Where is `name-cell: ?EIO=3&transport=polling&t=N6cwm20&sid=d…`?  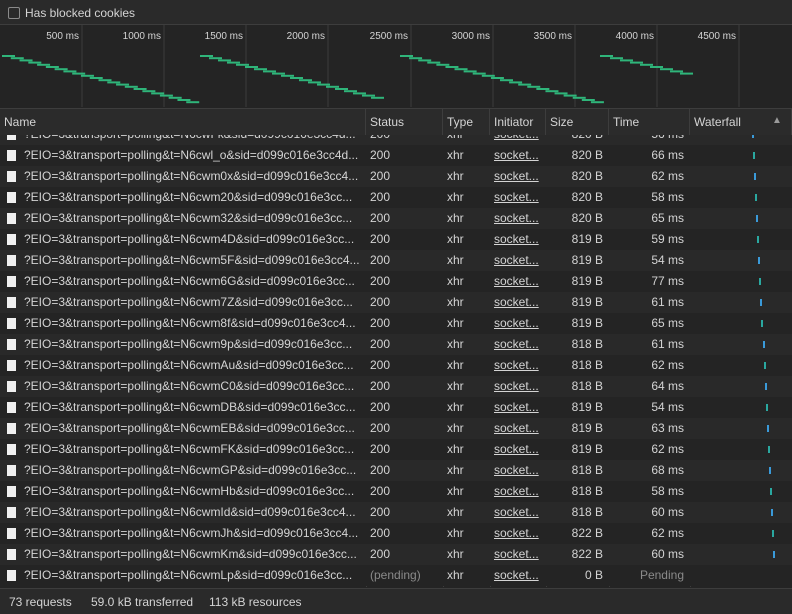
name-cell: ?EIO=3&transport=polling&t=N6cwm20&sid=d… is located at coordinates (188, 197).